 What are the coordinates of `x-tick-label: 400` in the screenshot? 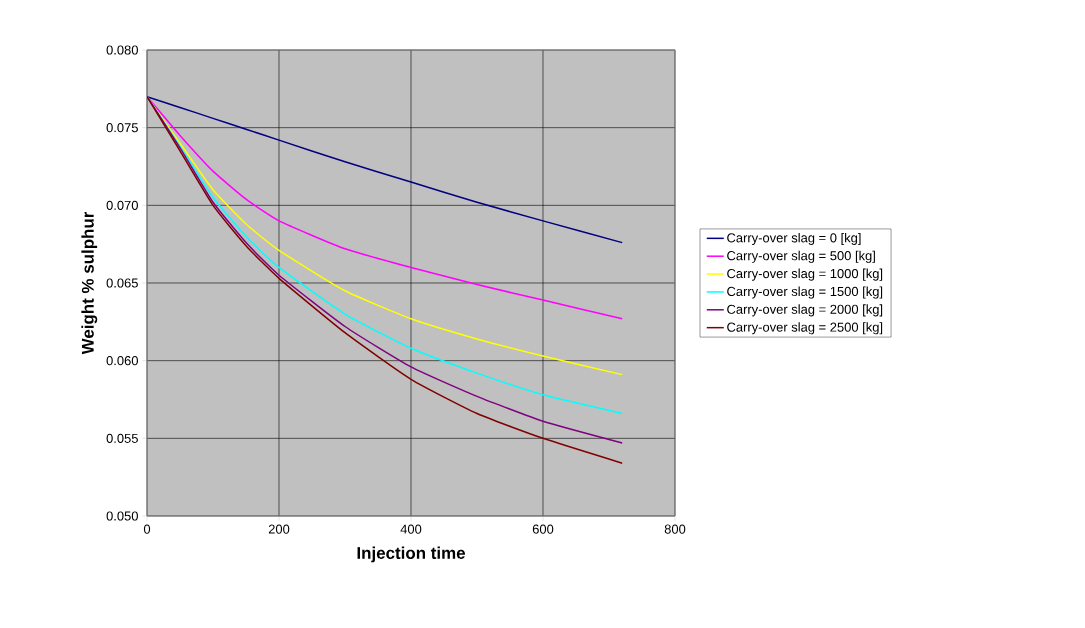 It's located at (411, 529).